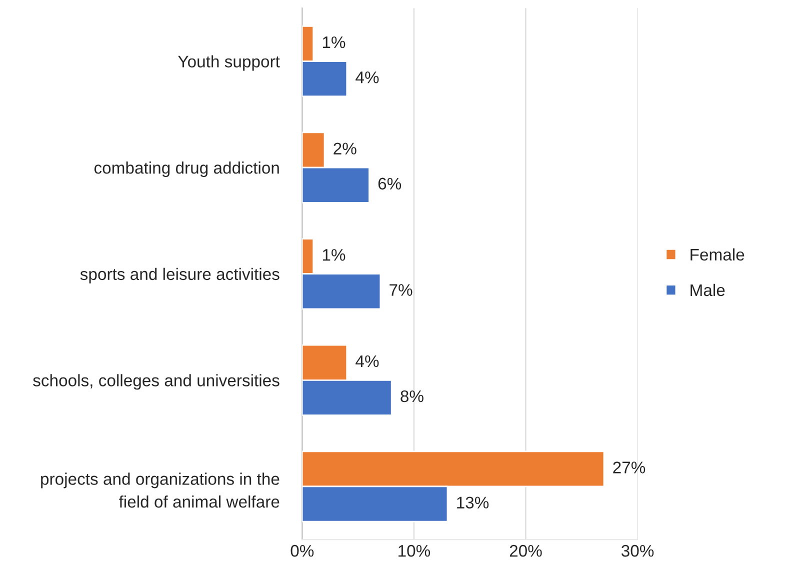 This screenshot has width=791, height=579. Describe the element at coordinates (302, 550) in the screenshot. I see `x-tick-label: 0%` at that location.